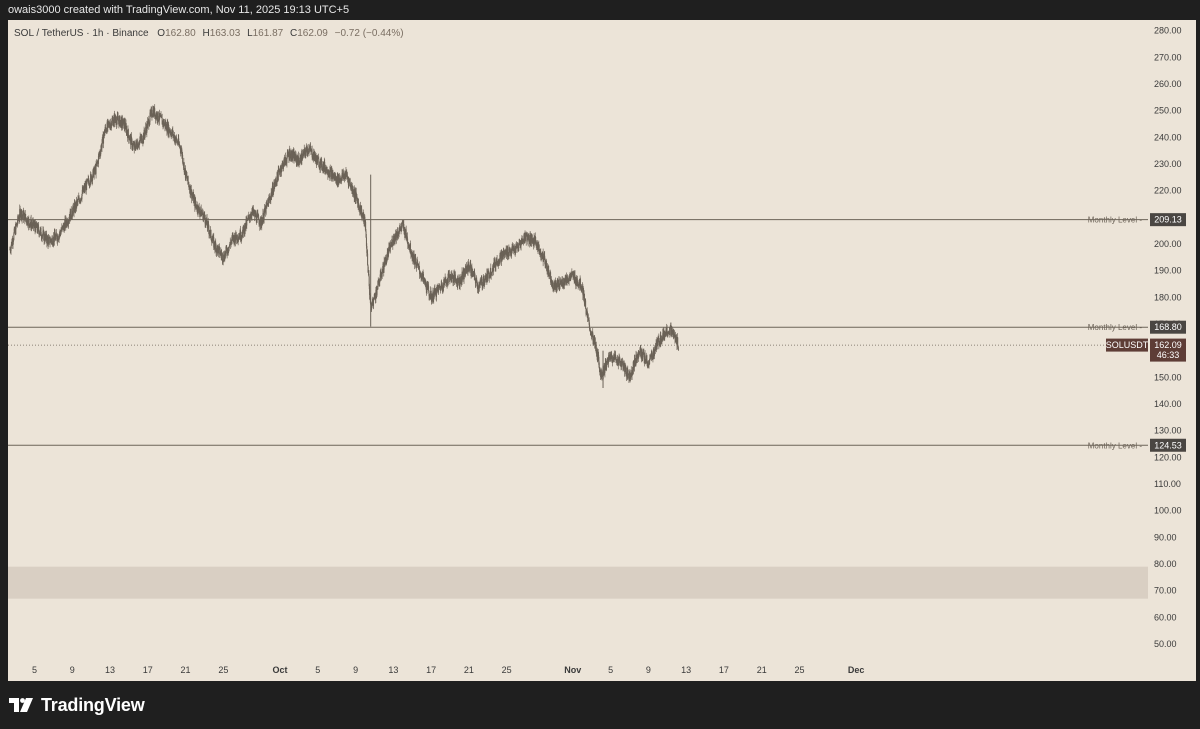 This screenshot has height=729, width=1200. I want to click on time-tick-label: 13, so click(393, 670).